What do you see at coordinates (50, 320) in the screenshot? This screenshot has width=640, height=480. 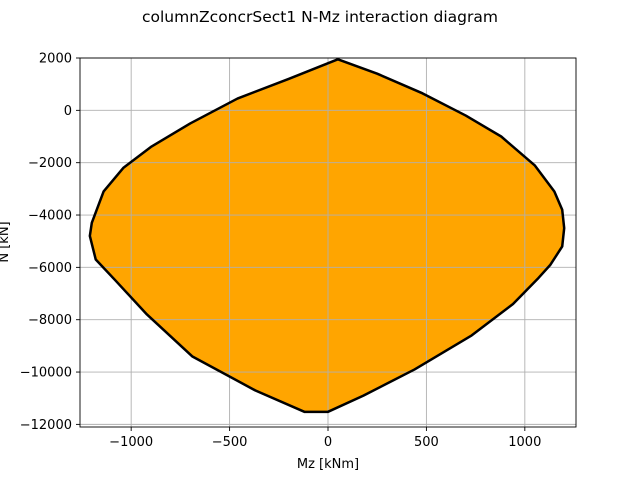 I see `y-tick-label-5: −8000` at bounding box center [50, 320].